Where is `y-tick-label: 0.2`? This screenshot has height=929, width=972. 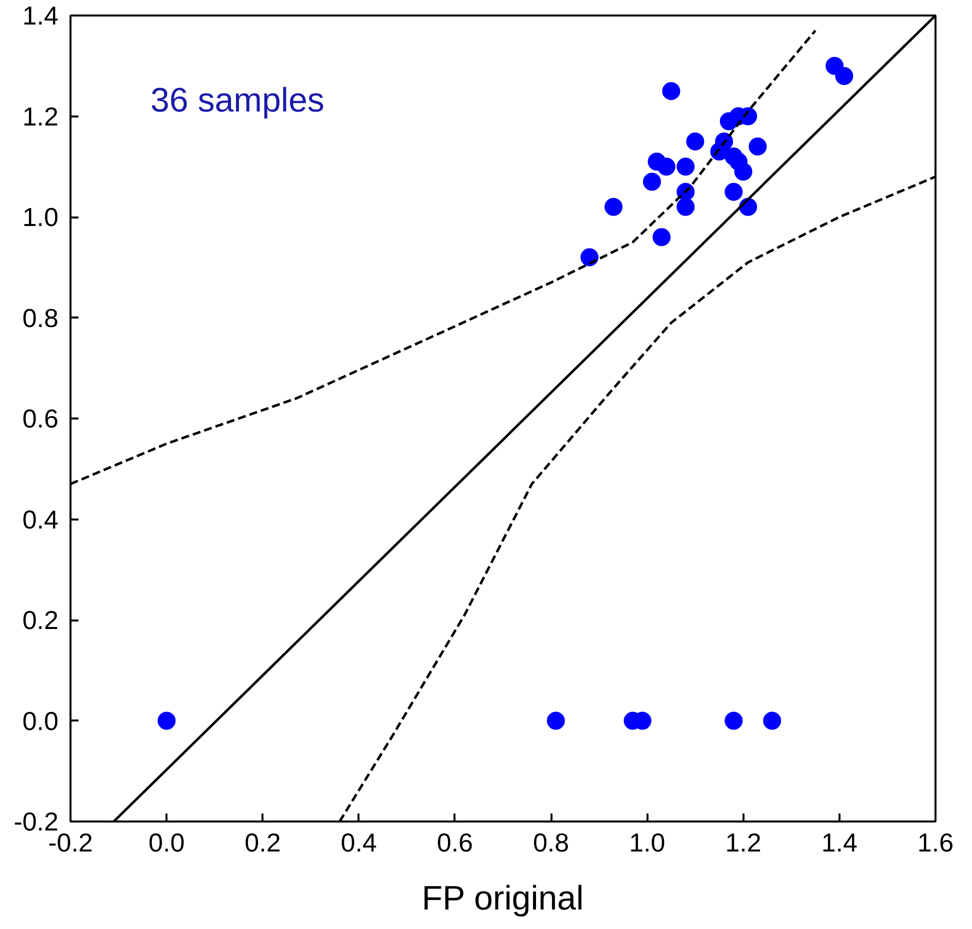 y-tick-label: 0.2 is located at coordinates (40, 620).